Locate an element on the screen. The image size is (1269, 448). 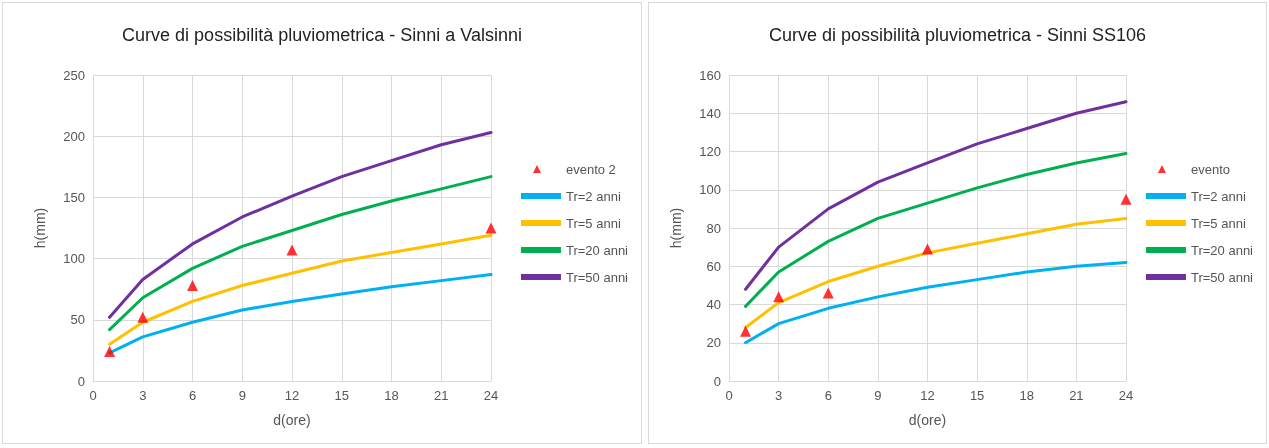
y-tick-label: 150 is located at coordinates (74, 197).